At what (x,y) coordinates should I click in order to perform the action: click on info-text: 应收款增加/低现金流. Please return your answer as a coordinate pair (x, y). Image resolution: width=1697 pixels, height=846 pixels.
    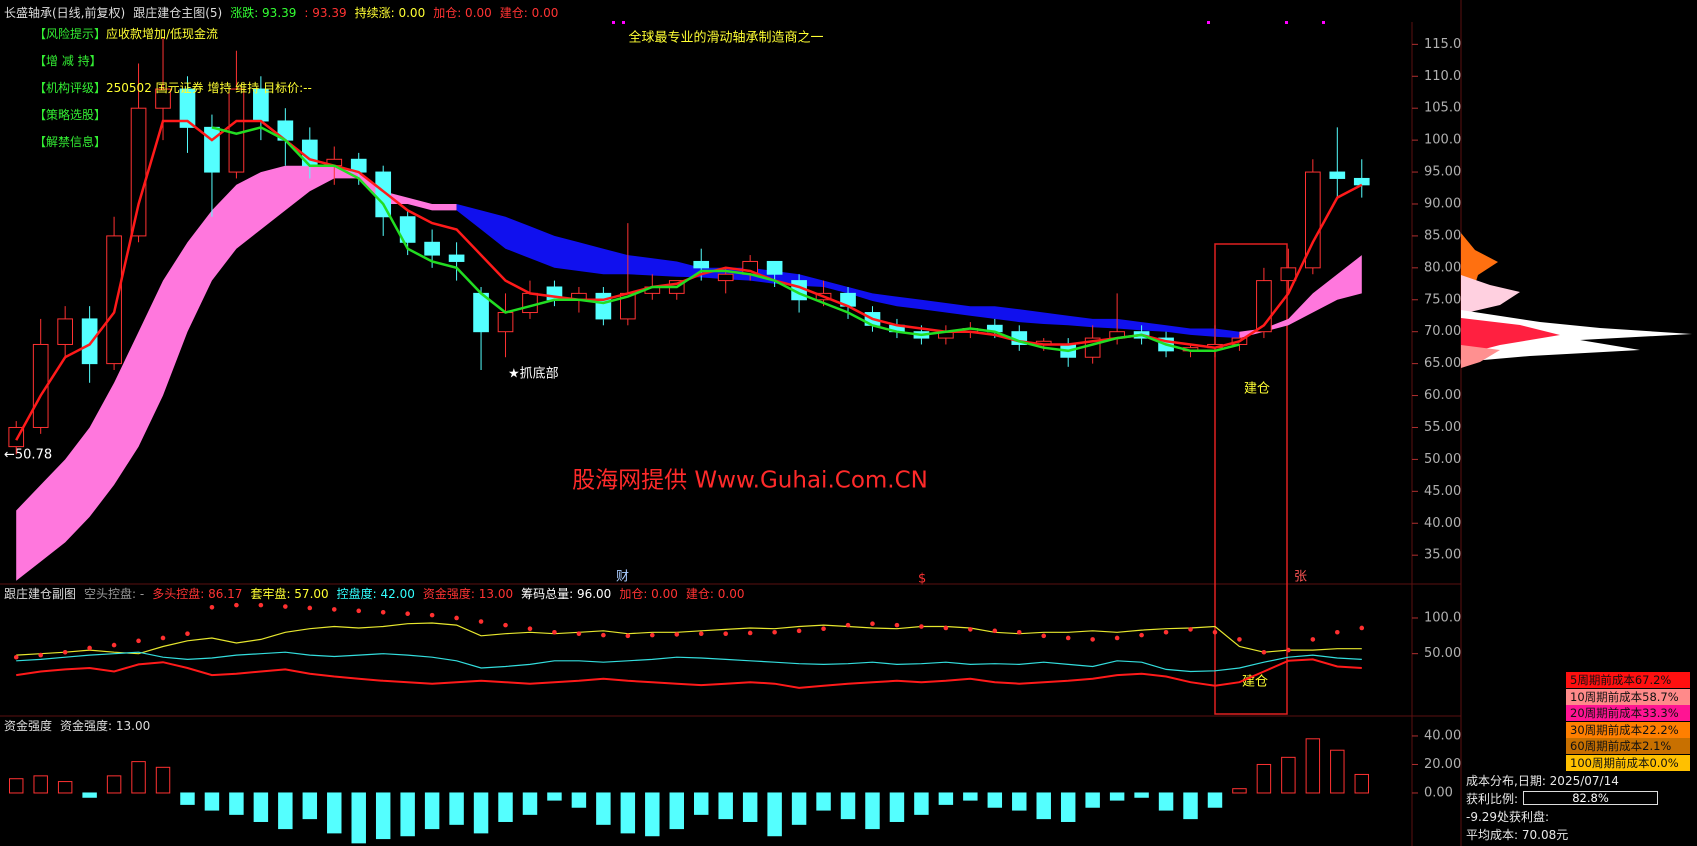
    Looking at the image, I should click on (162, 34).